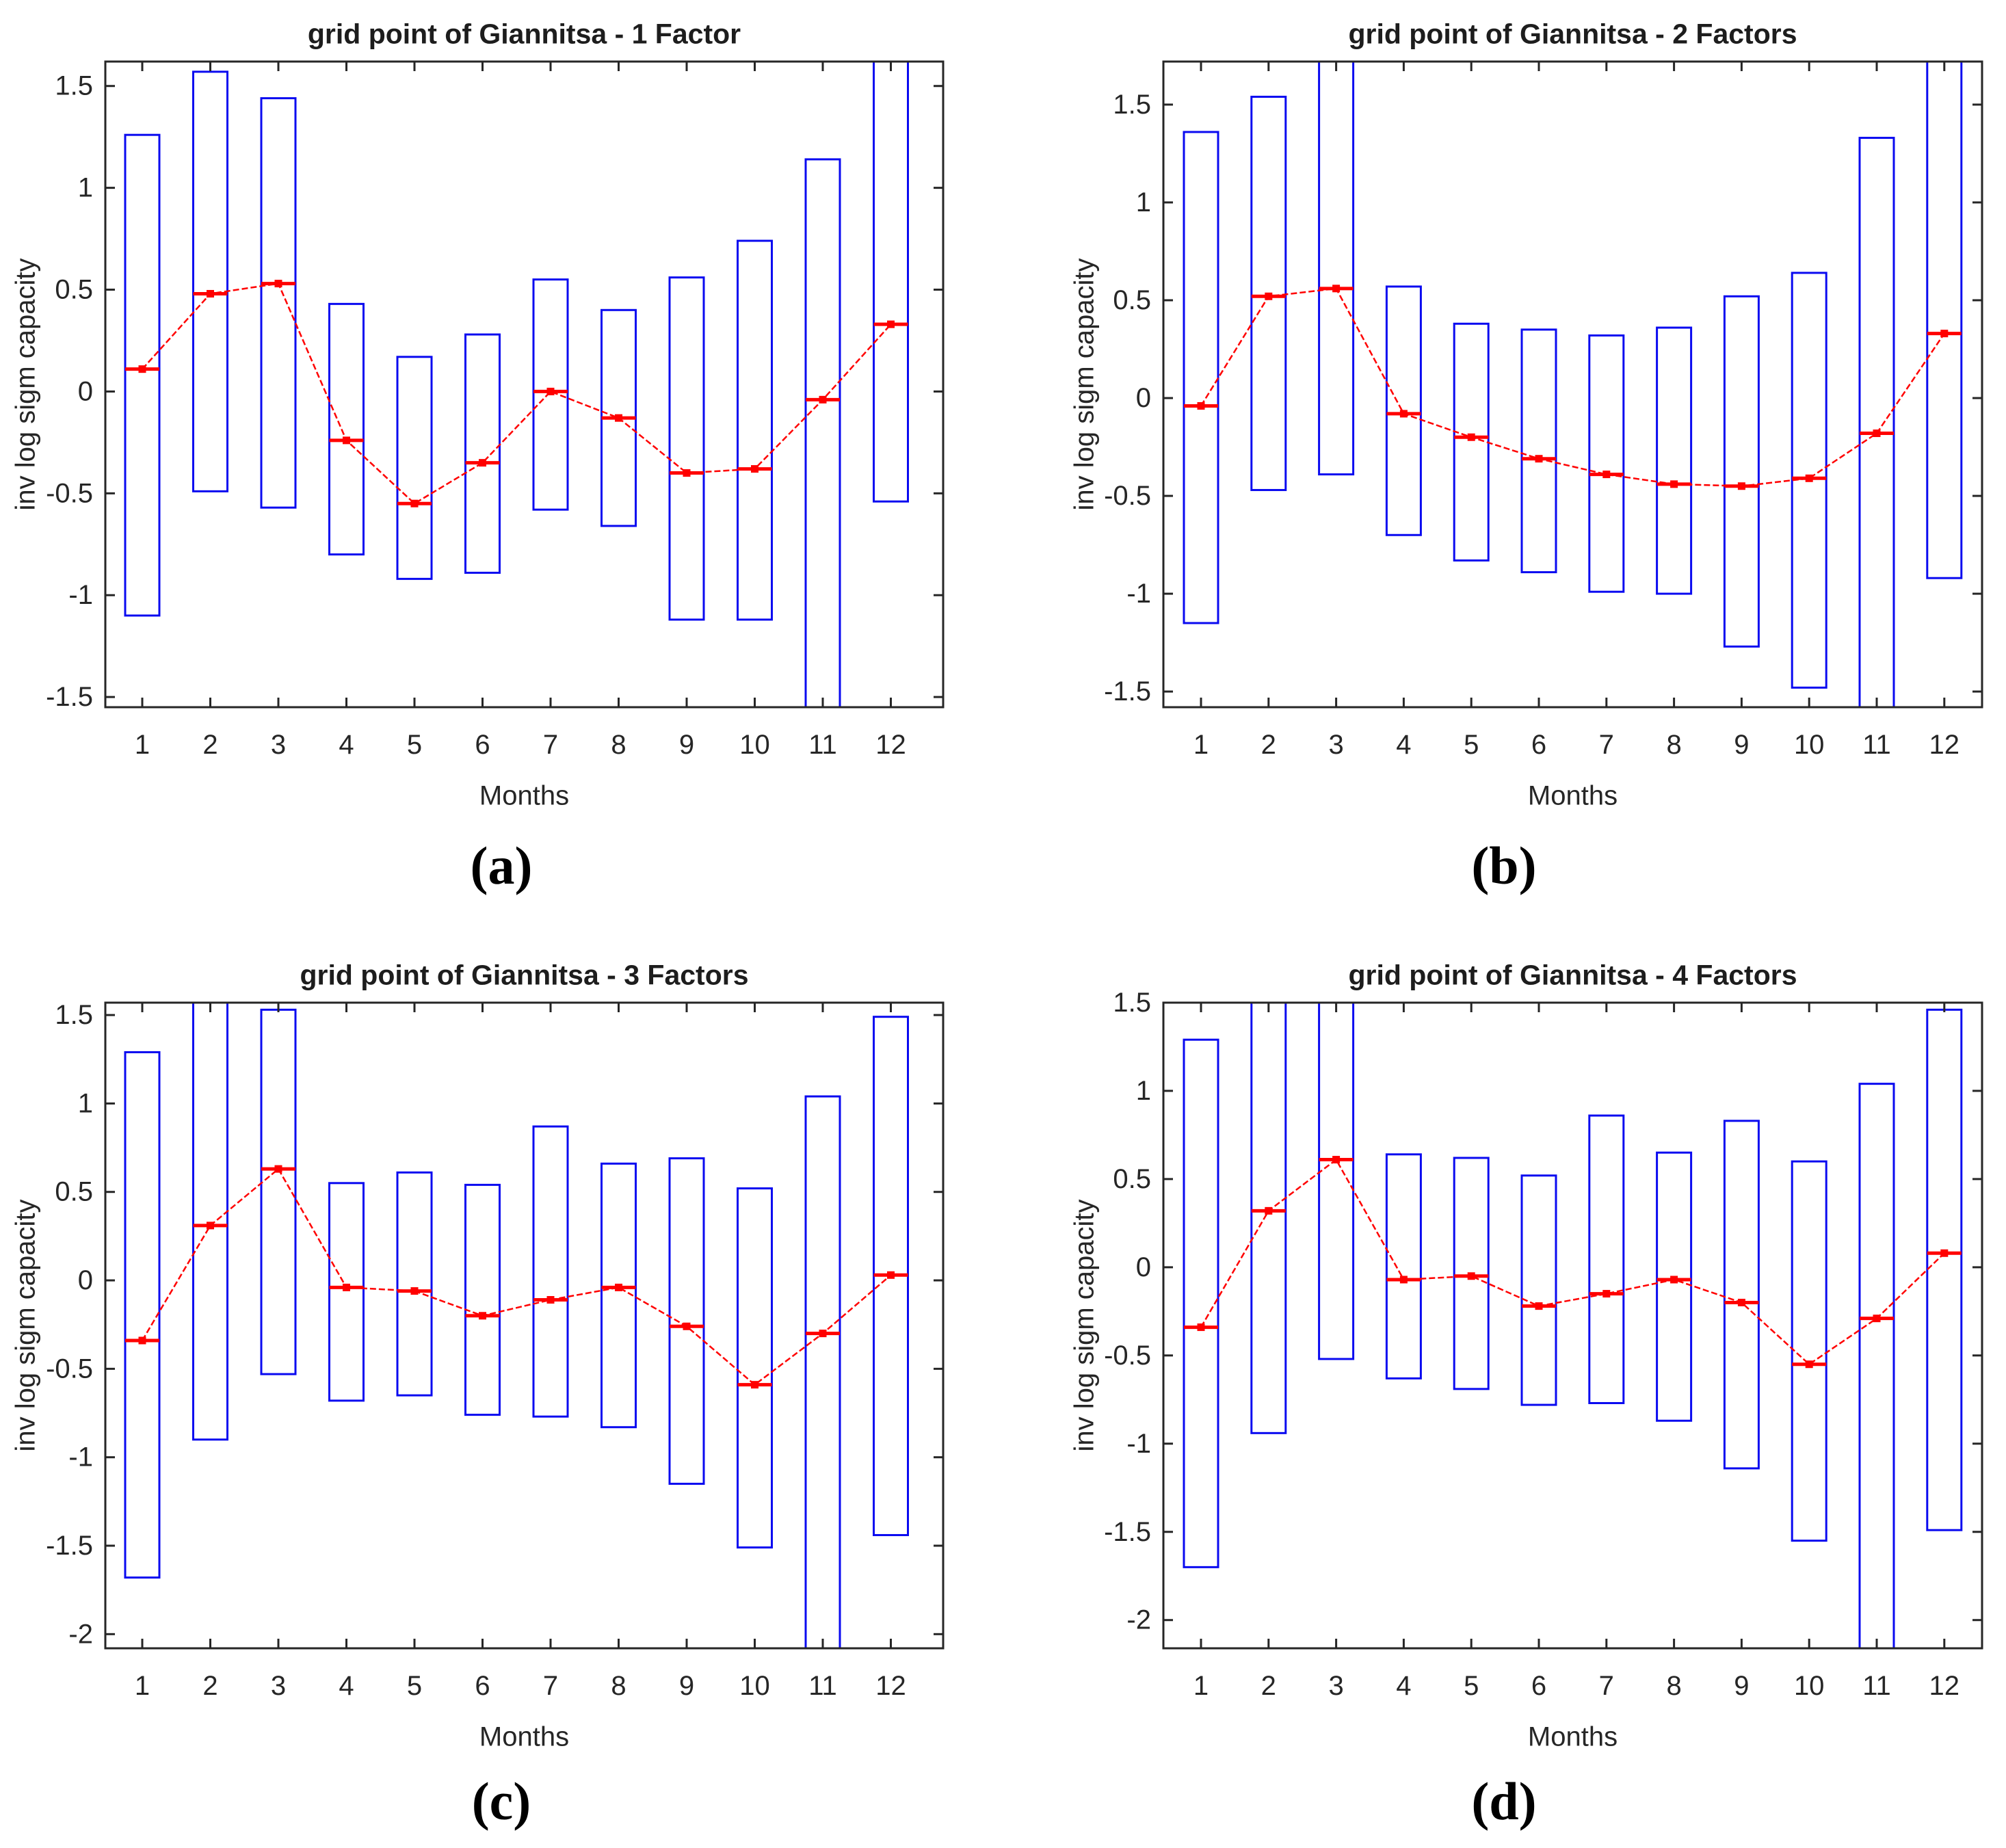 Image resolution: width=2006 pixels, height=1848 pixels. What do you see at coordinates (69, 697) in the screenshot?
I see `y-tick-label: -1.5` at bounding box center [69, 697].